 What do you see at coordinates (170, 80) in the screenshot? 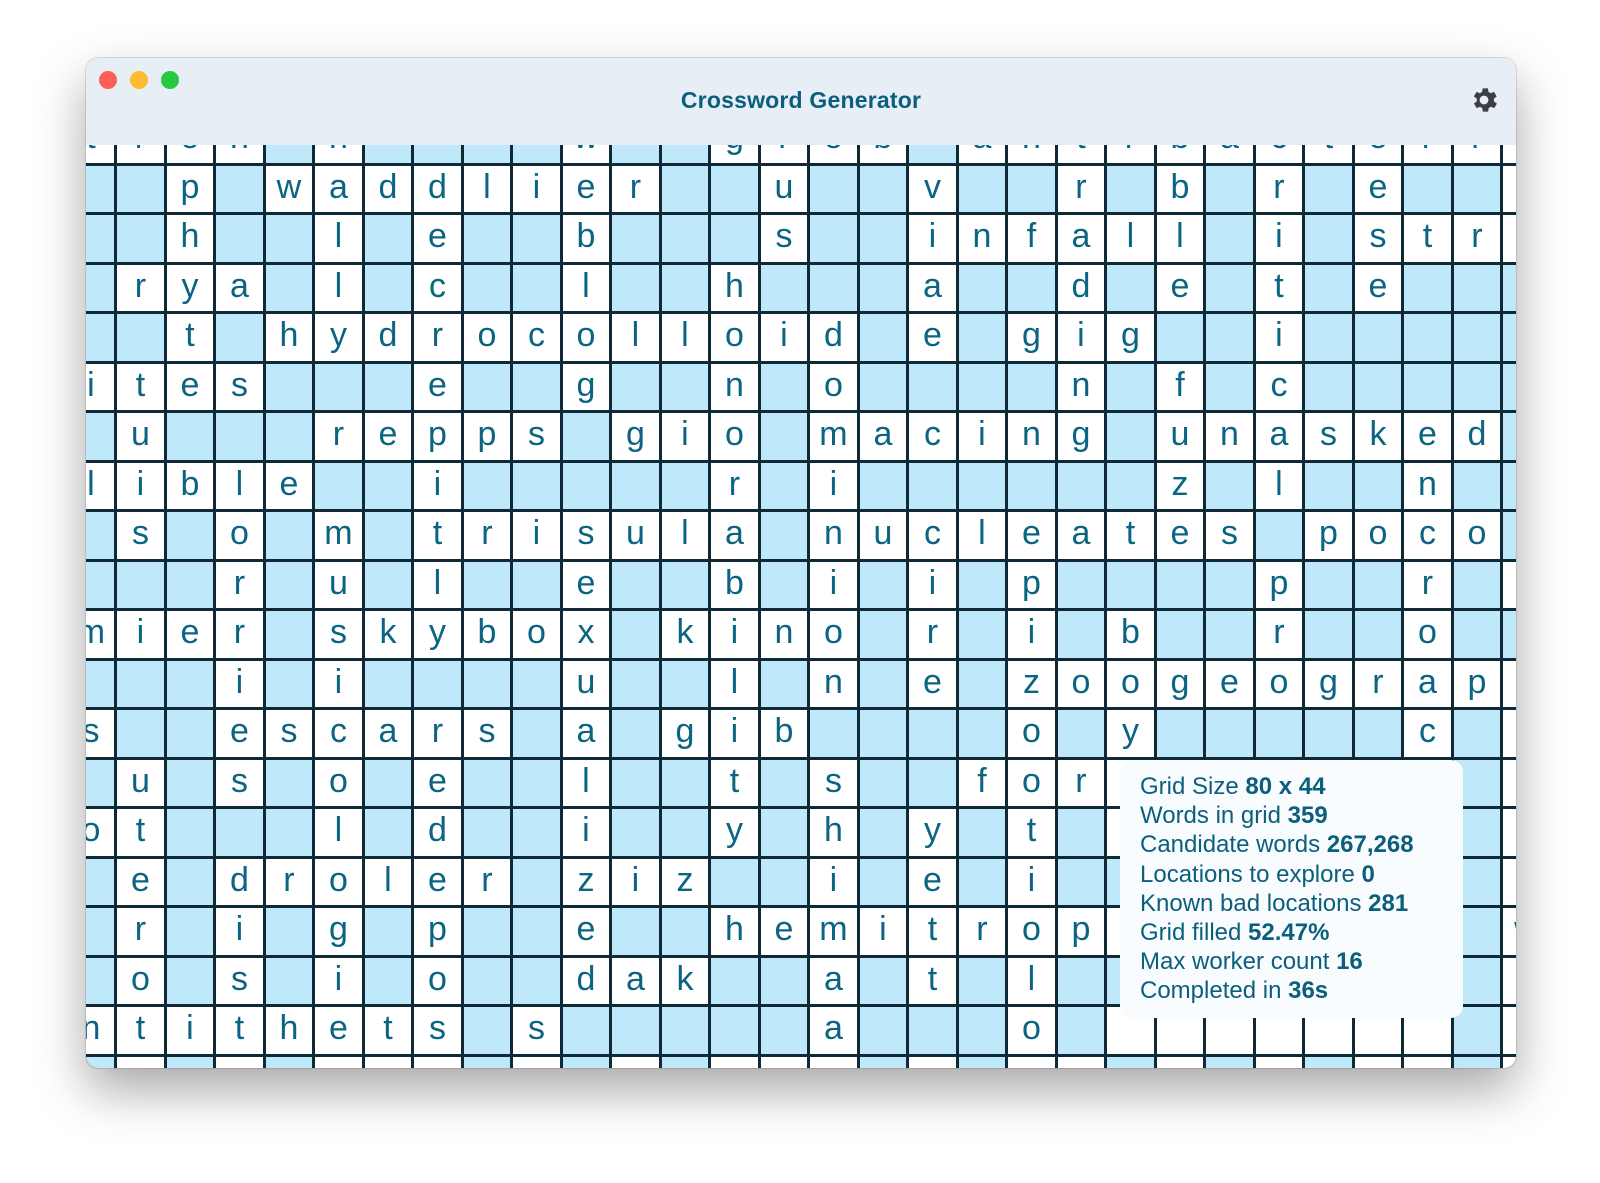
I see `zoom-window-button` at bounding box center [170, 80].